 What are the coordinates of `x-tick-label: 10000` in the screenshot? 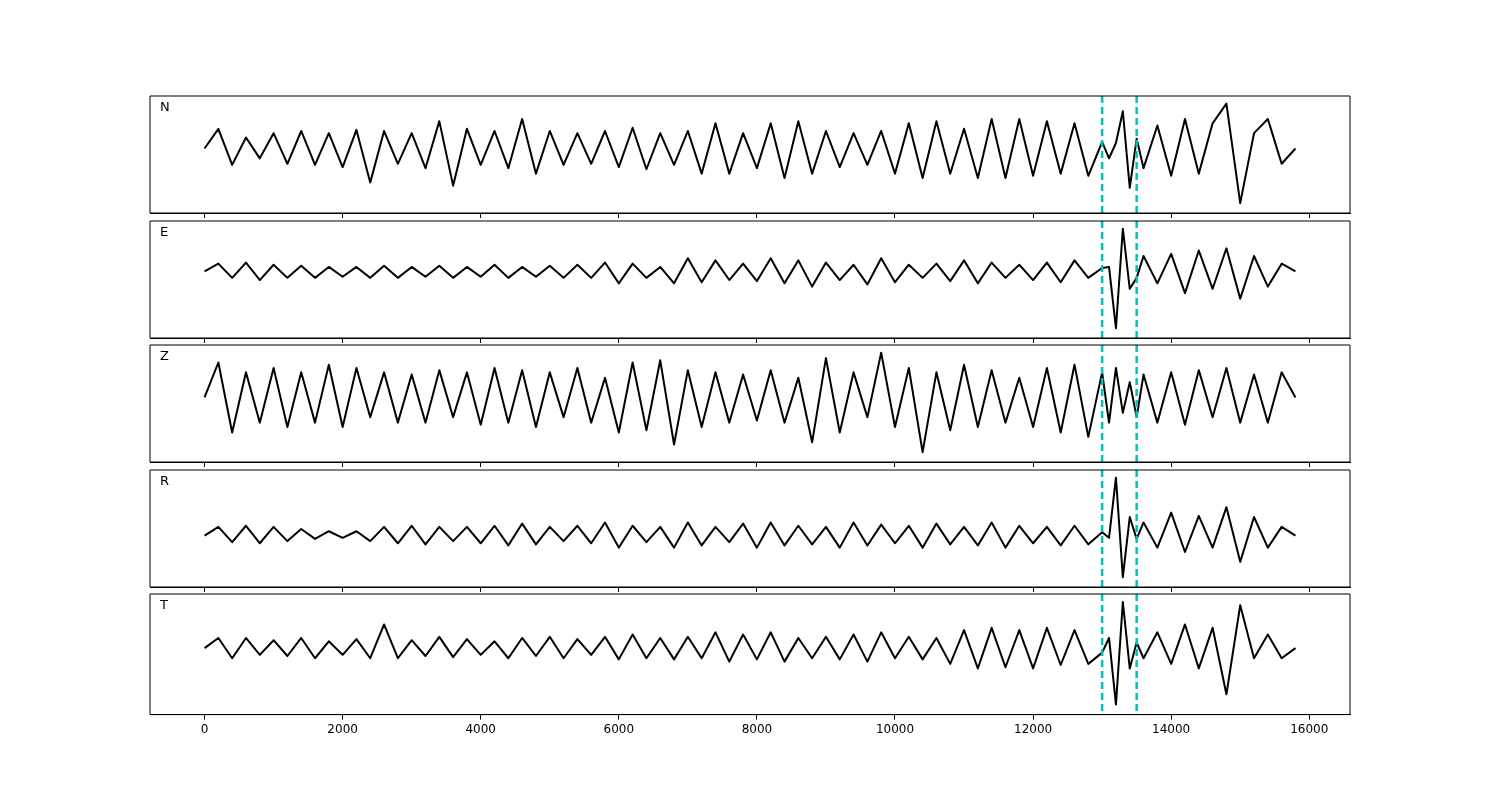 It's located at (895, 728).